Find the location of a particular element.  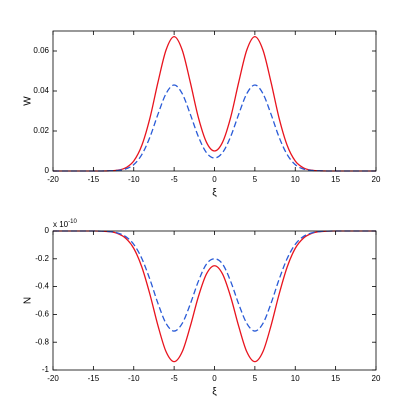

y-axis-label: N is located at coordinates (28, 300).